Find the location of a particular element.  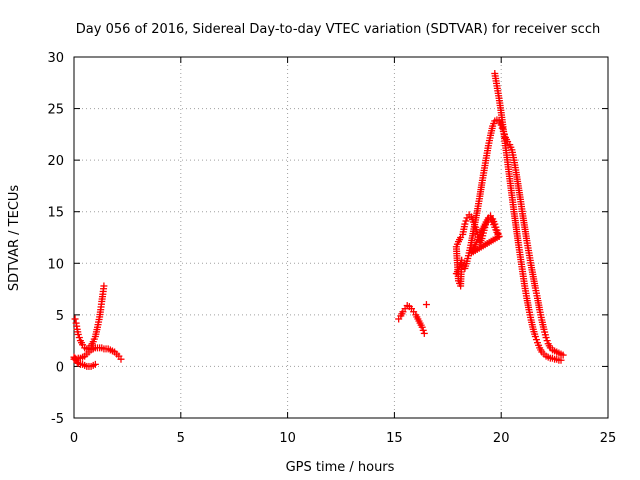

x-tick-label: 20 is located at coordinates (501, 438).